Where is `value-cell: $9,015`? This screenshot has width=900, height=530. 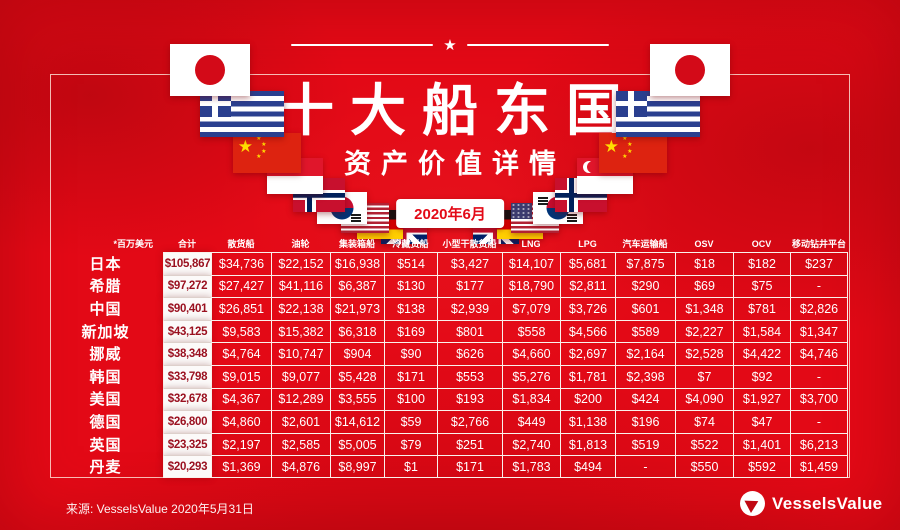
value-cell: $9,015 is located at coordinates (241, 376).